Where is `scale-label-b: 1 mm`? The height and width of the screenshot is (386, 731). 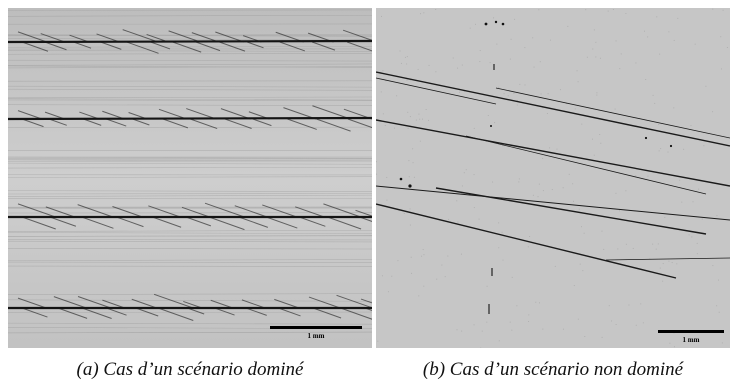
scale-label-b: 1 mm is located at coordinates (691, 340).